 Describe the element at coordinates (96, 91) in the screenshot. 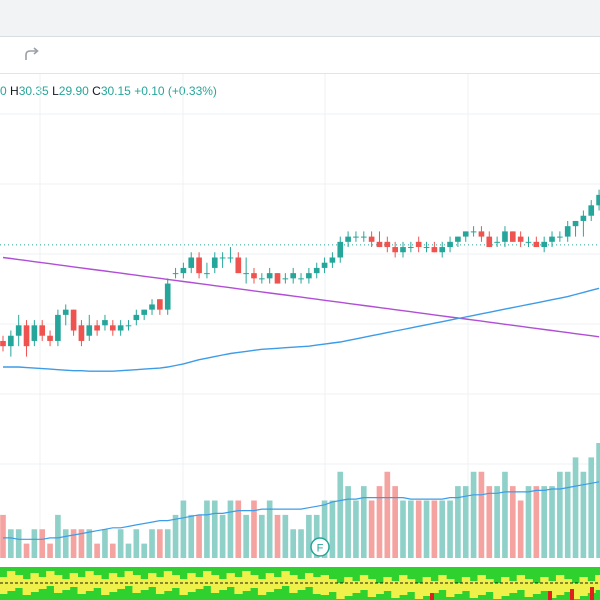

I see `close-label: C` at that location.